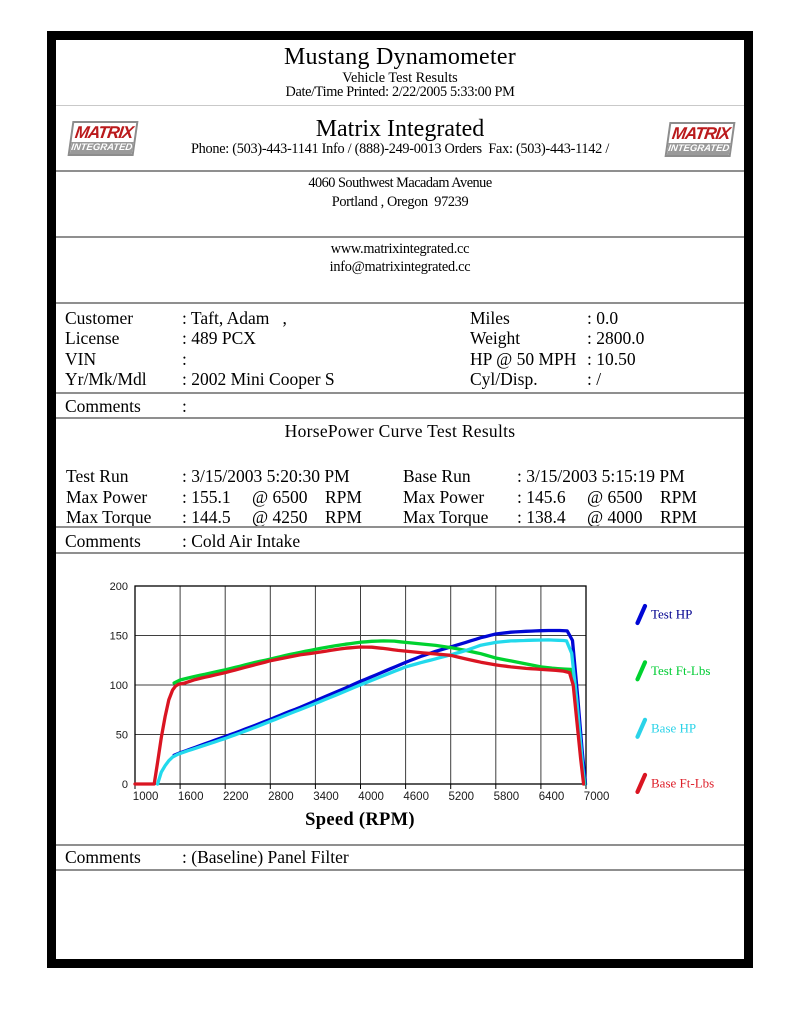 This screenshot has height=1035, width=800. What do you see at coordinates (360, 820) in the screenshot?
I see `svg-text: Speed (RPM)` at bounding box center [360, 820].